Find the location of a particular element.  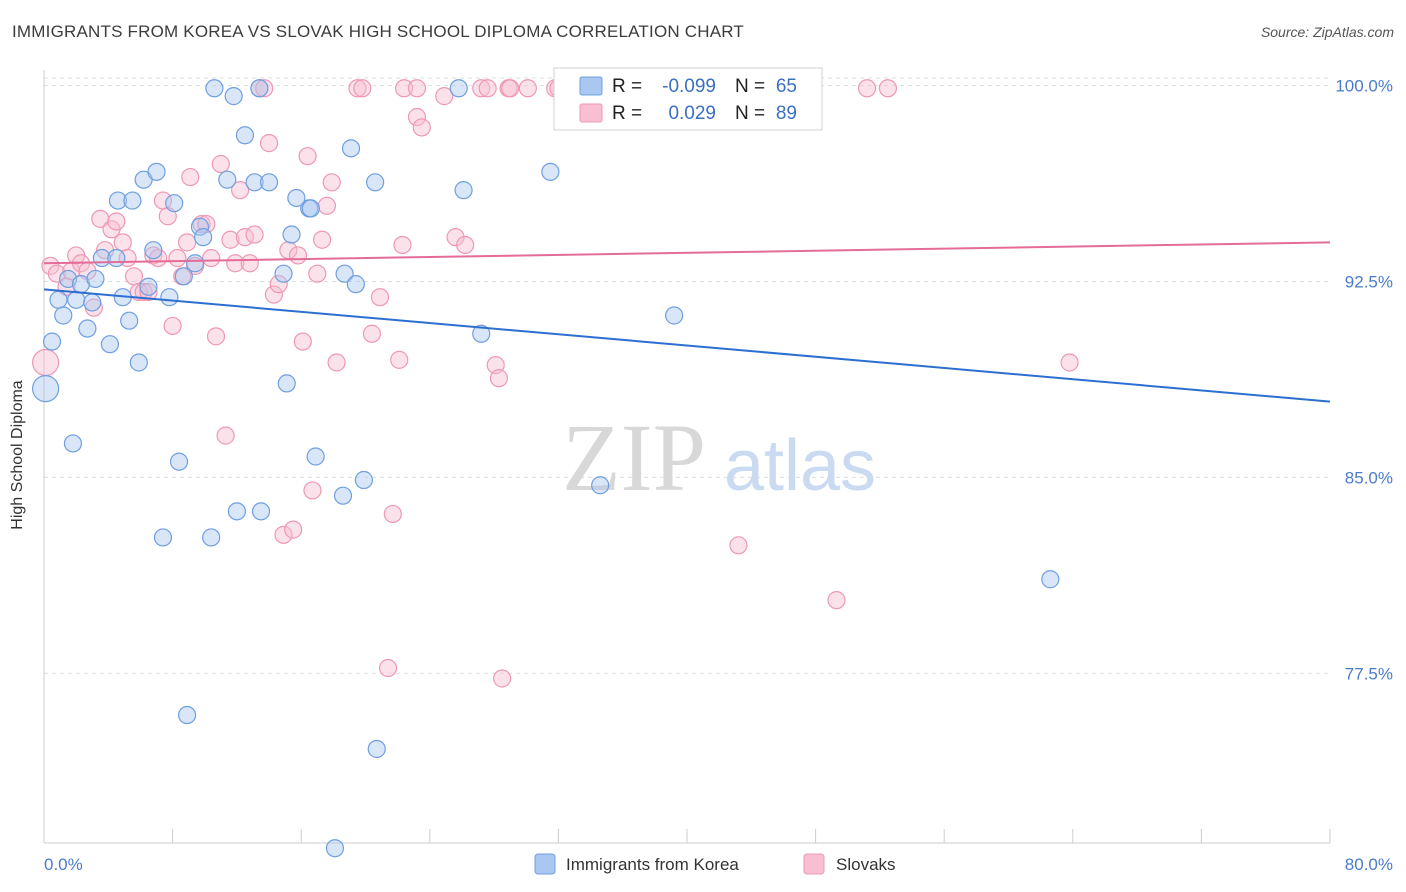

y-tick-label-1: 92.5% is located at coordinates (1369, 282).